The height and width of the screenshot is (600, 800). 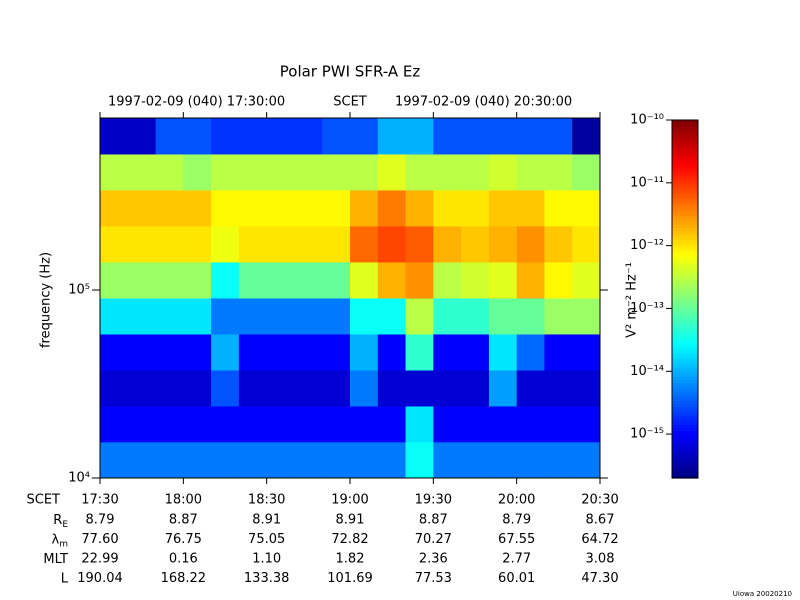 I want to click on ephemeris-value: 3.08, so click(x=600, y=559).